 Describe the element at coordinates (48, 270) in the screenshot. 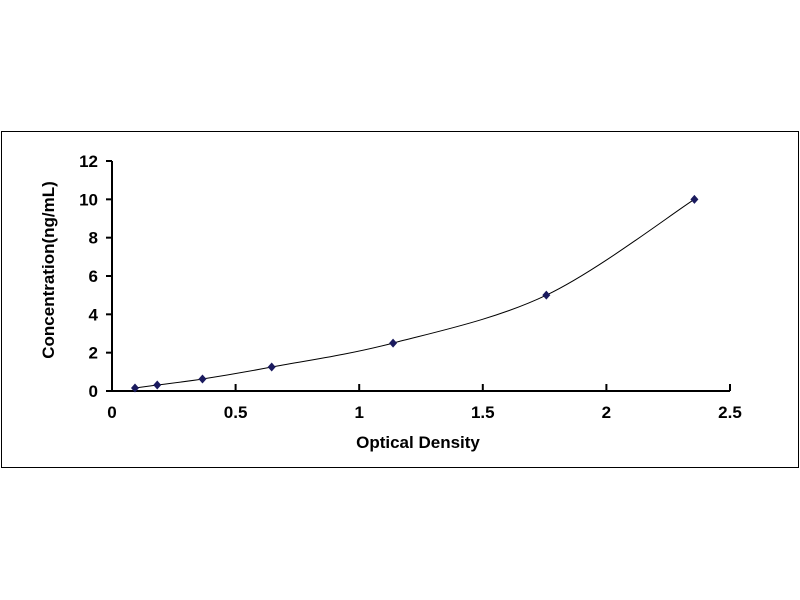

I see `y-axis-label: Concentration(ng/mL)` at that location.